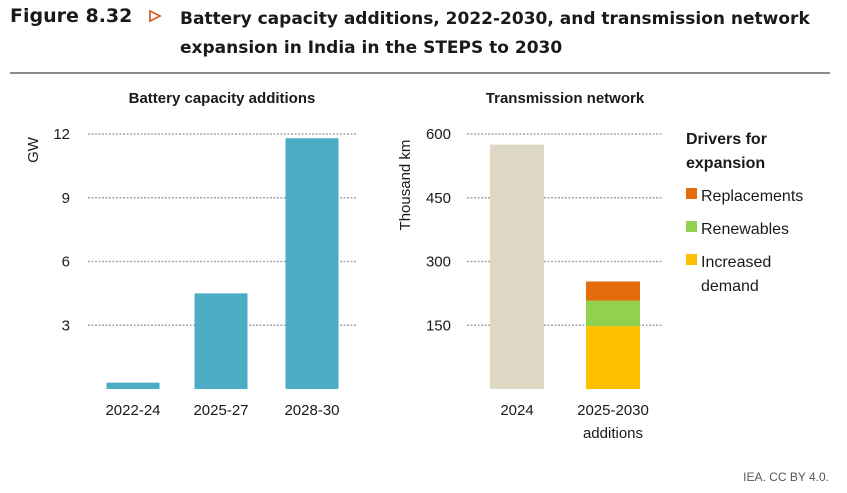 This screenshot has width=847, height=493. I want to click on legend-swatch-replacements, so click(691, 193).